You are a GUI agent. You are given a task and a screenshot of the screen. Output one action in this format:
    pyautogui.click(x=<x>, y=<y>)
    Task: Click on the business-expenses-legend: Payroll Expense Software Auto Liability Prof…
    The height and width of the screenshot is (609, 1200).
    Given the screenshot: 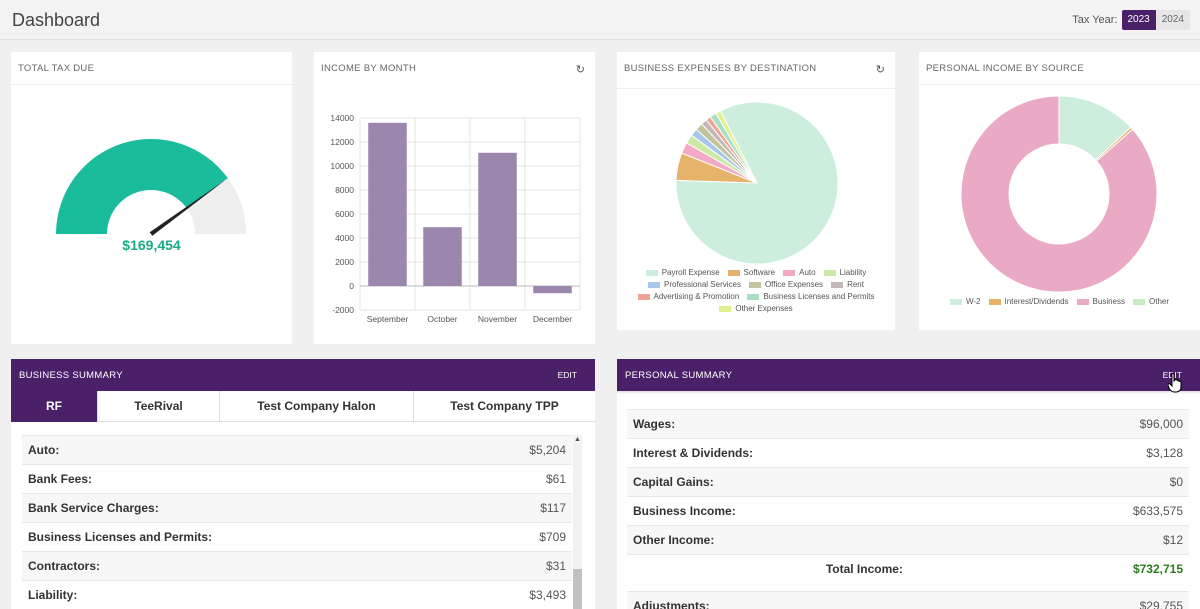 What is the action you would take?
    pyautogui.click(x=756, y=292)
    